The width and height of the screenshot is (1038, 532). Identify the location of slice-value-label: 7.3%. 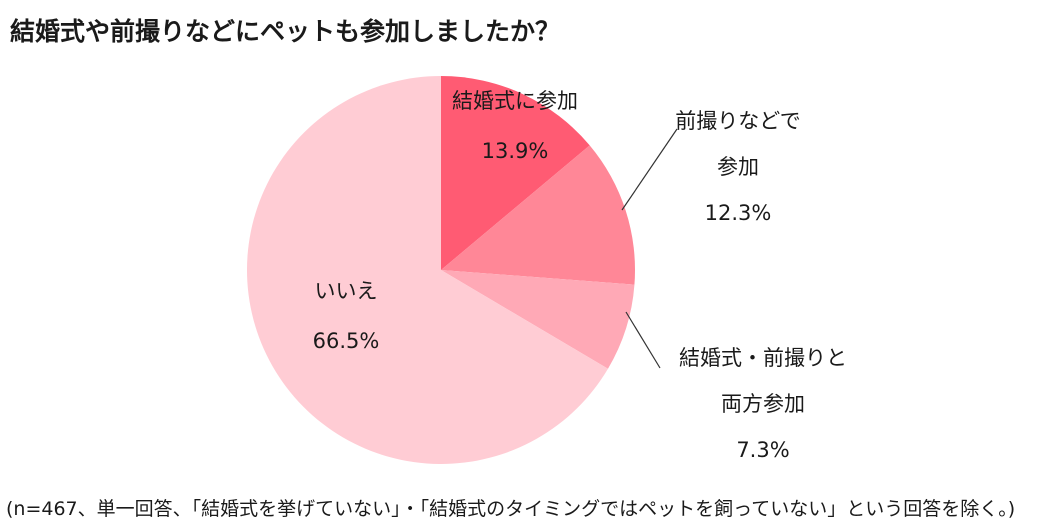
(762, 450).